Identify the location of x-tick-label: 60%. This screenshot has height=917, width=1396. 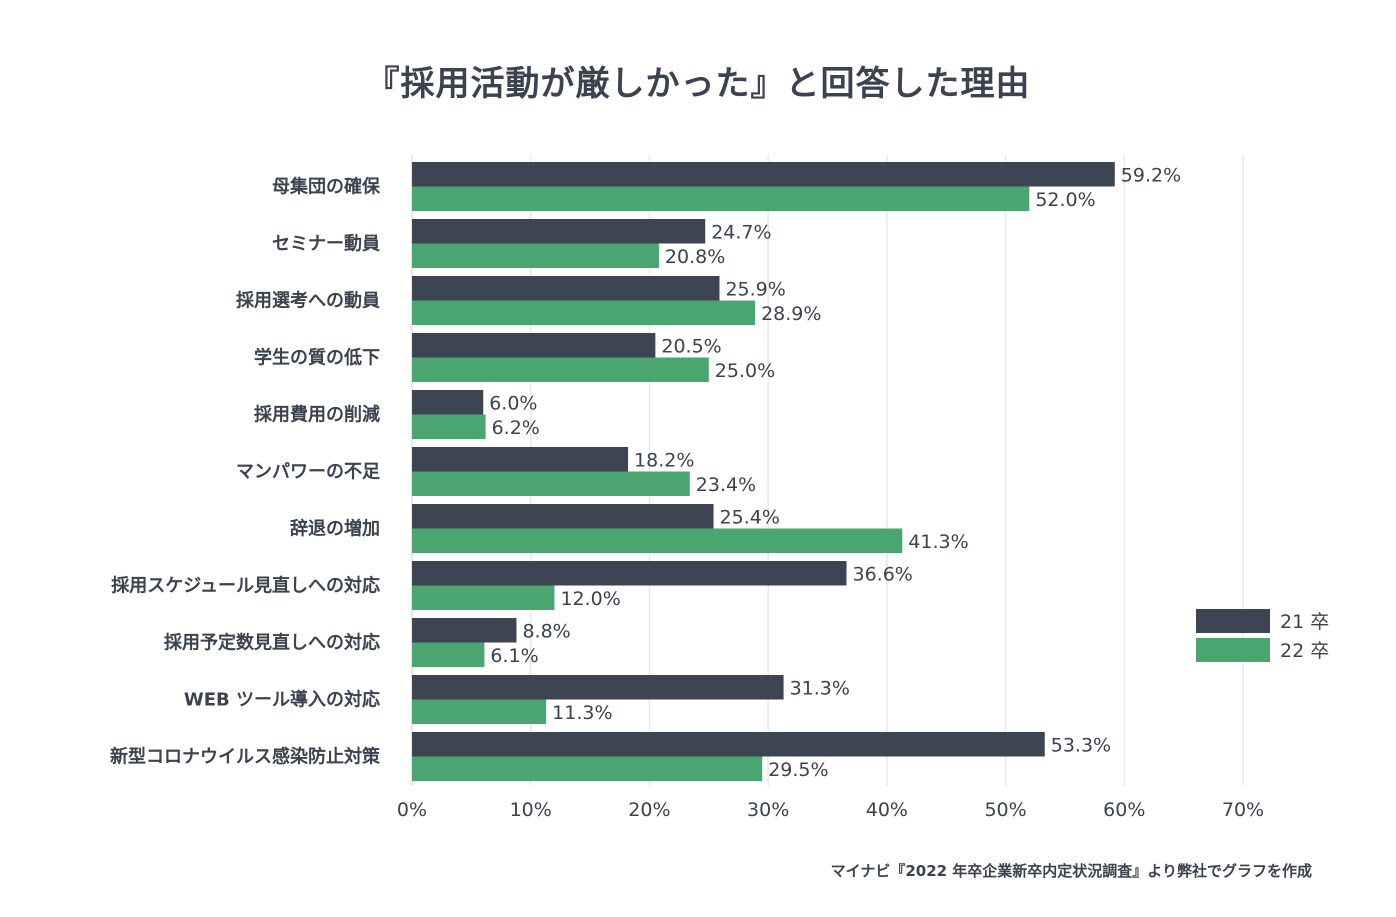
(1124, 810).